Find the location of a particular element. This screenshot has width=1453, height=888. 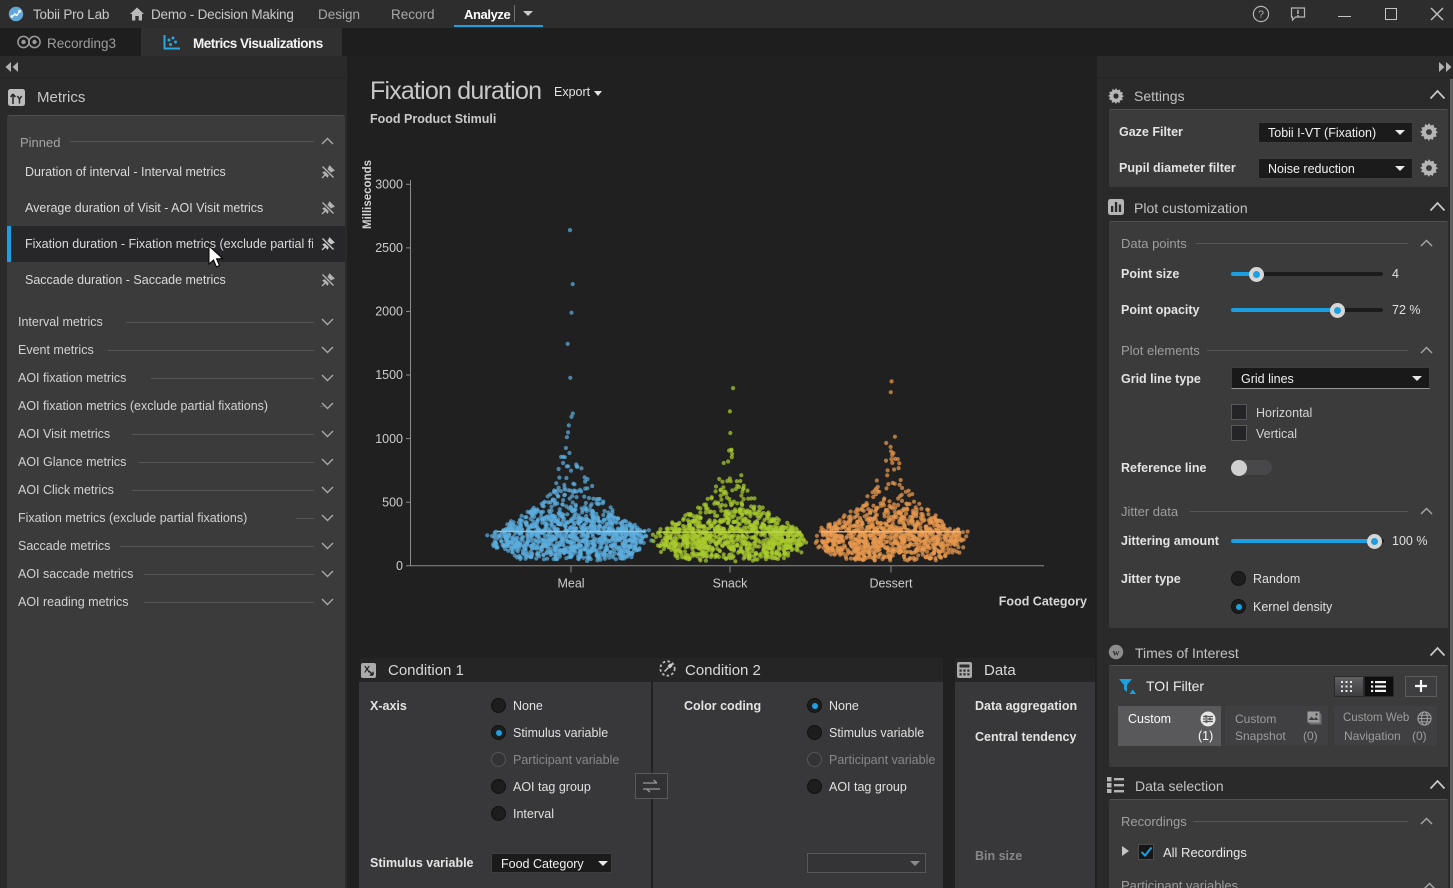

svg-text: Snack is located at coordinates (730, 584).